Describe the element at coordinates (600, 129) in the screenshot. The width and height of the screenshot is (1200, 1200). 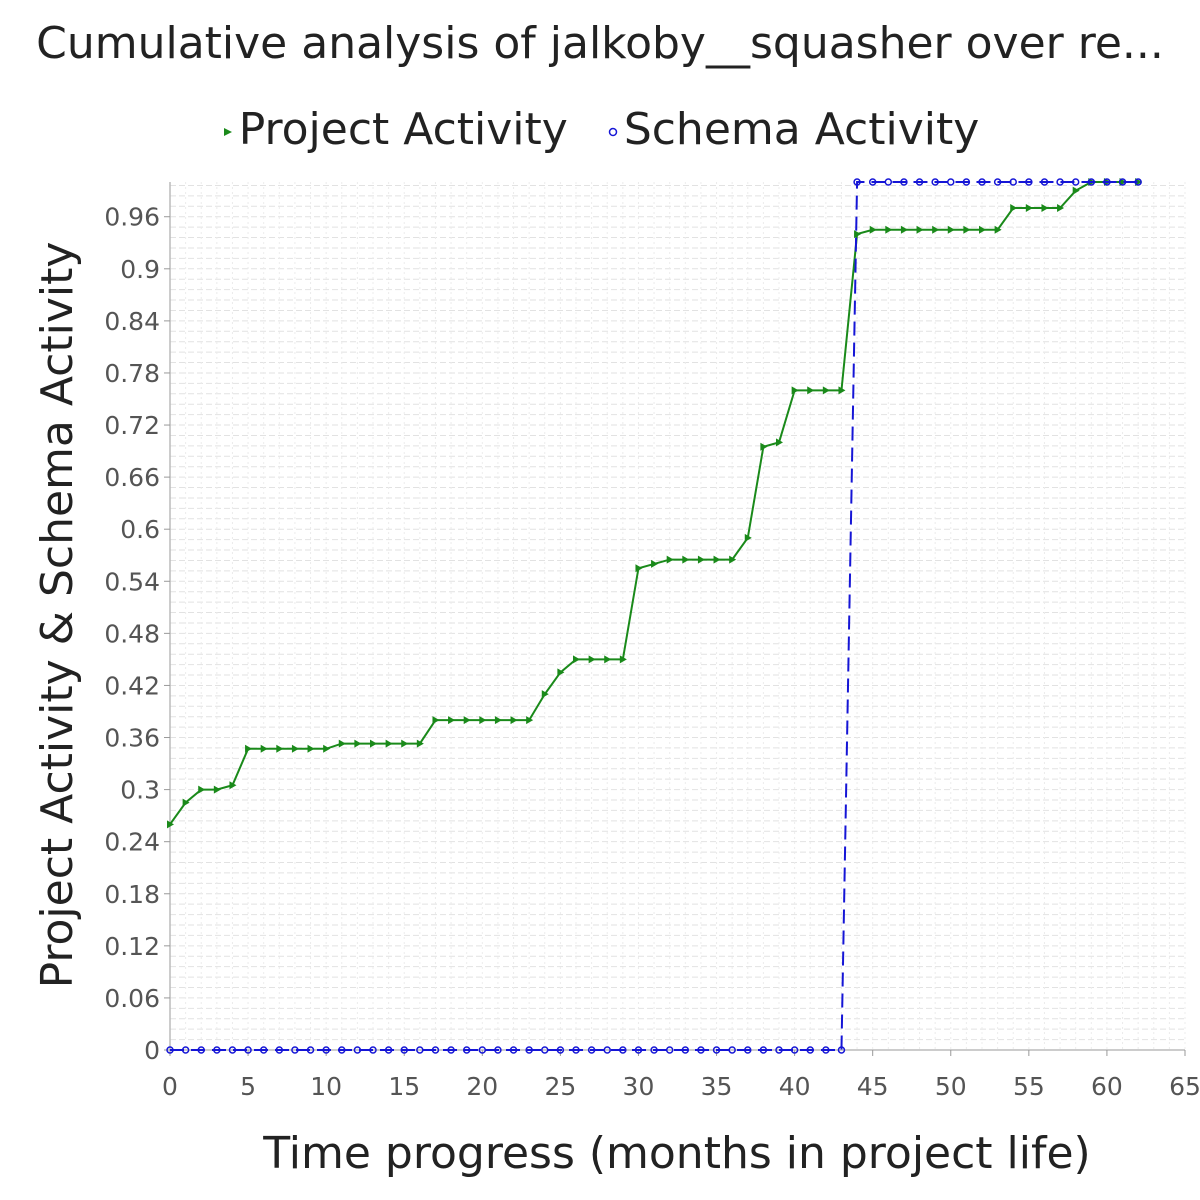
I see `legend: Project Activity Schema Activity` at that location.